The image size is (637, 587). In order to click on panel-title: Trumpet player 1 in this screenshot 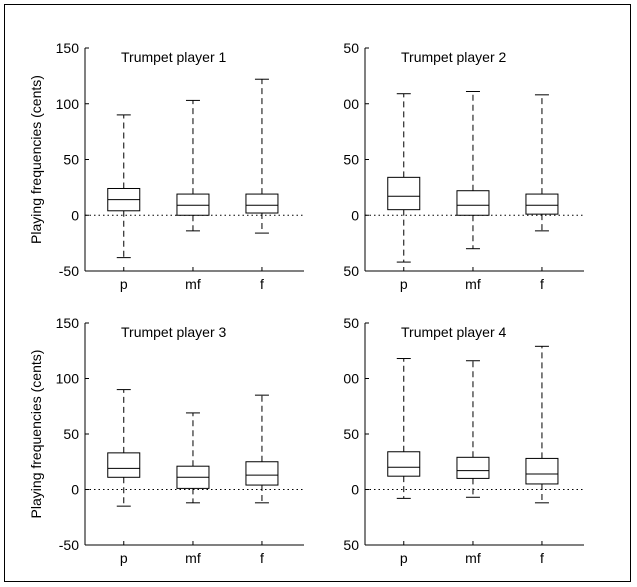, I will do `click(174, 57)`.